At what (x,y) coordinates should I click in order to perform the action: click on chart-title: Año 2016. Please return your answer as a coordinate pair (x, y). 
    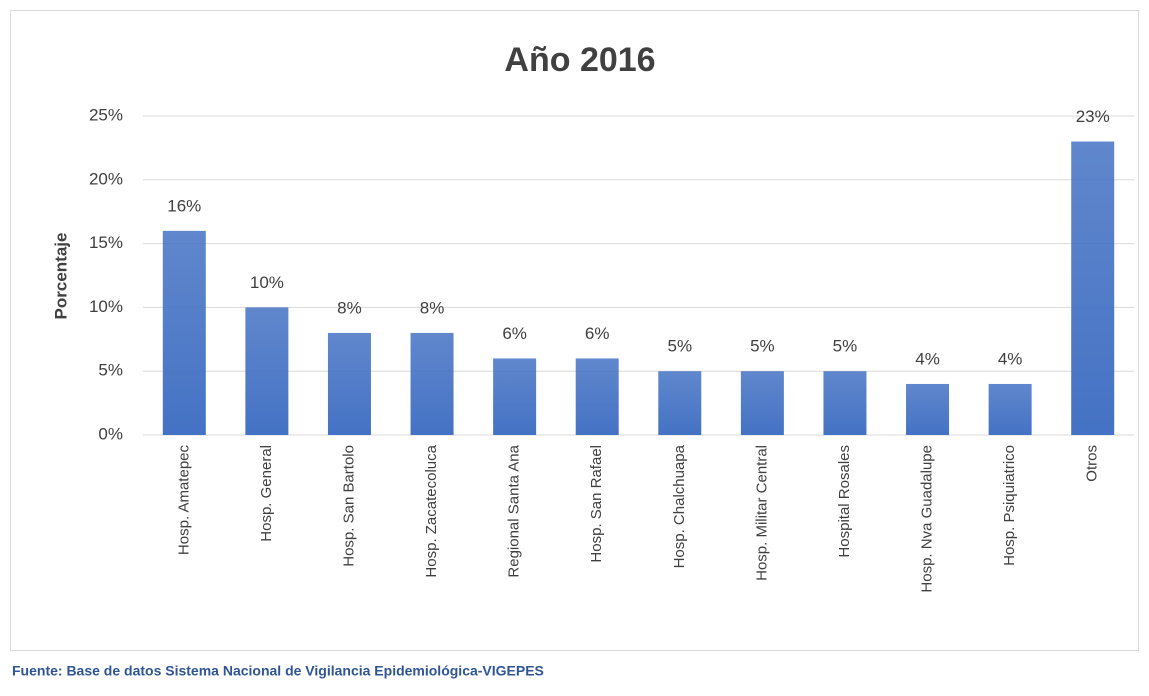
    Looking at the image, I should click on (579, 60).